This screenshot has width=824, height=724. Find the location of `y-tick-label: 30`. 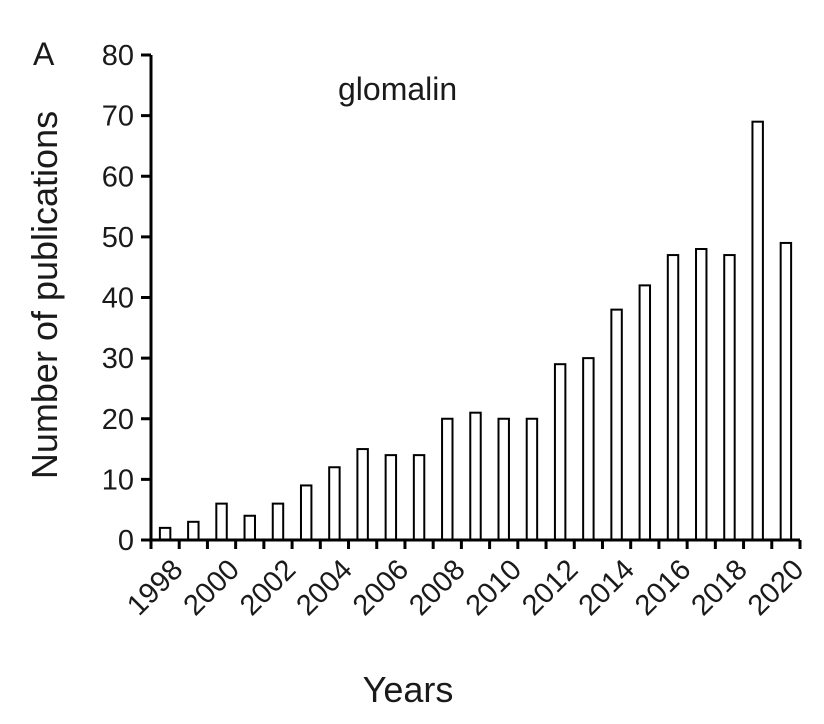

y-tick-label: 30 is located at coordinates (118, 359).